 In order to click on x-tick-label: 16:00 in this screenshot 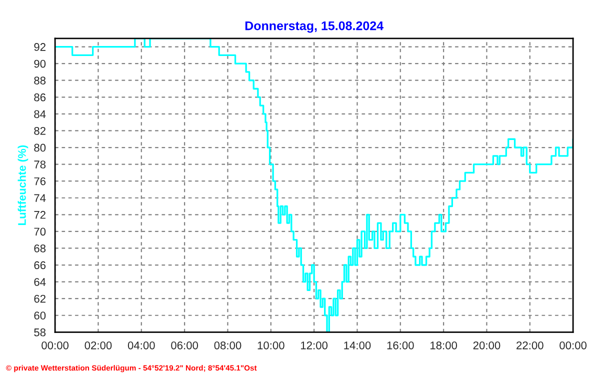, I will do `click(400, 345)`.